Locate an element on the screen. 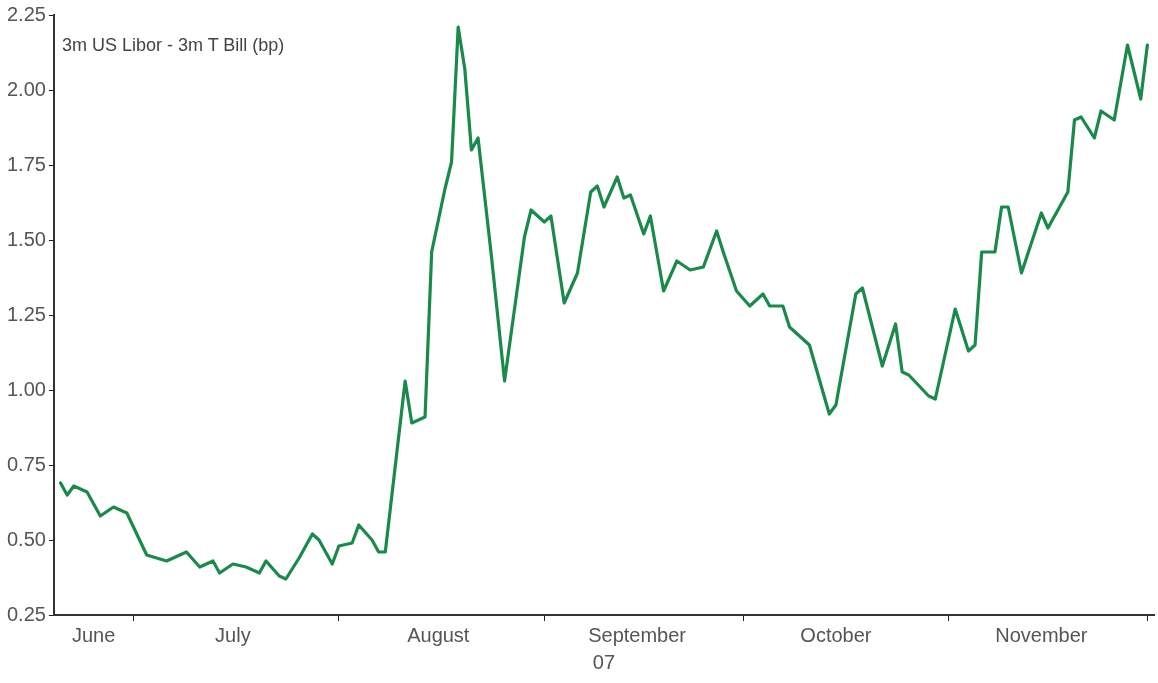  x-tick-label: October is located at coordinates (836, 634).